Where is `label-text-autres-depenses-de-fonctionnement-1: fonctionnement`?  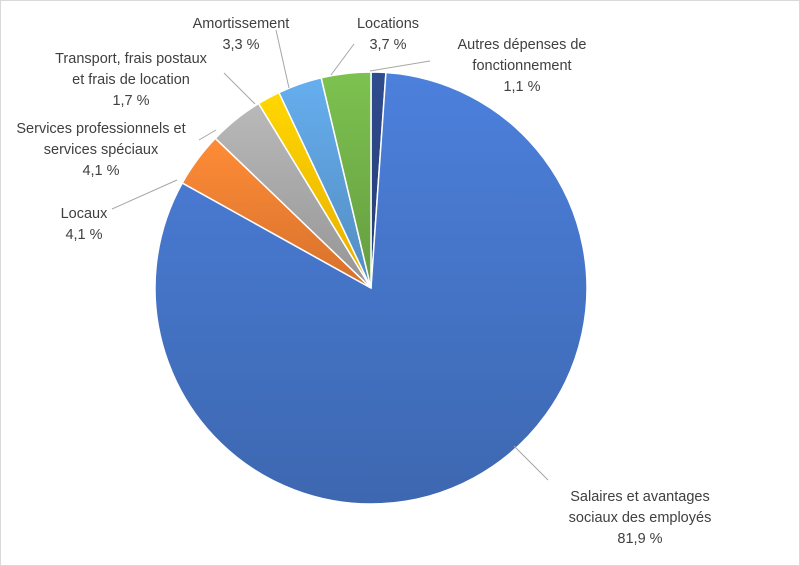 label-text-autres-depenses-de-fonctionnement-1: fonctionnement is located at coordinates (521, 66).